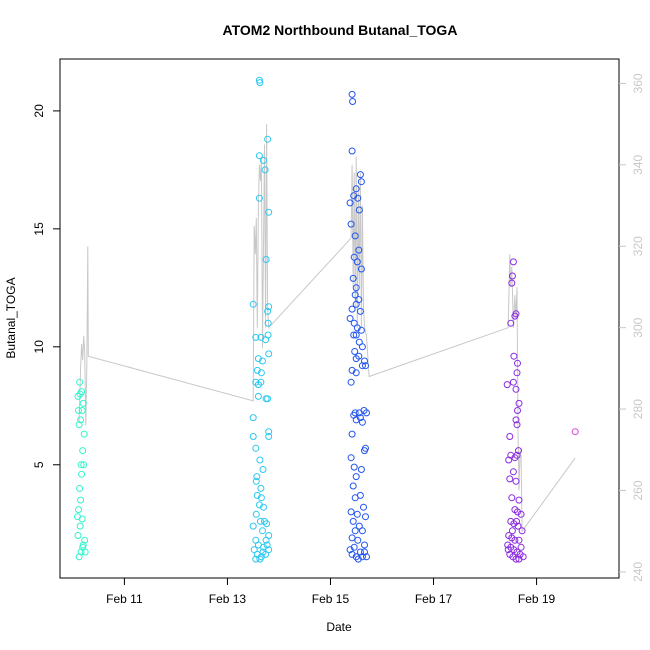 This screenshot has height=650, width=650. I want to click on y2-tick-label: 320, so click(638, 246).